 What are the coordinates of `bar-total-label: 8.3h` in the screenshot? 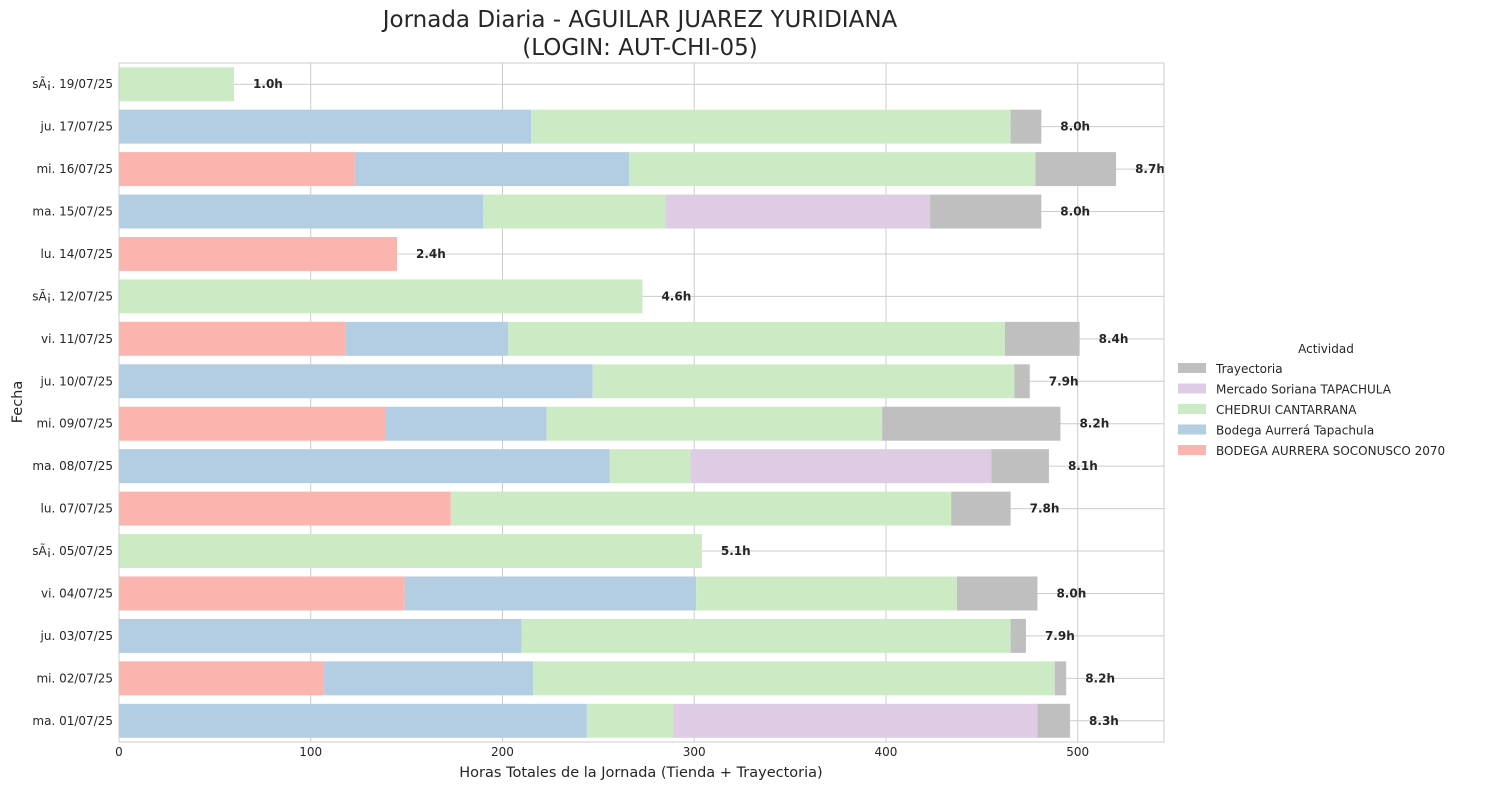 It's located at (1104, 721).